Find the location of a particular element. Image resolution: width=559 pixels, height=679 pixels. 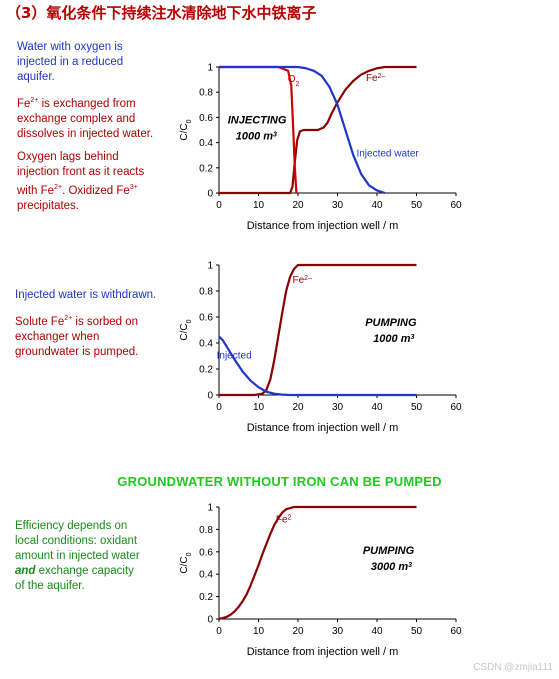

series-line-fe2 is located at coordinates (317, 563).